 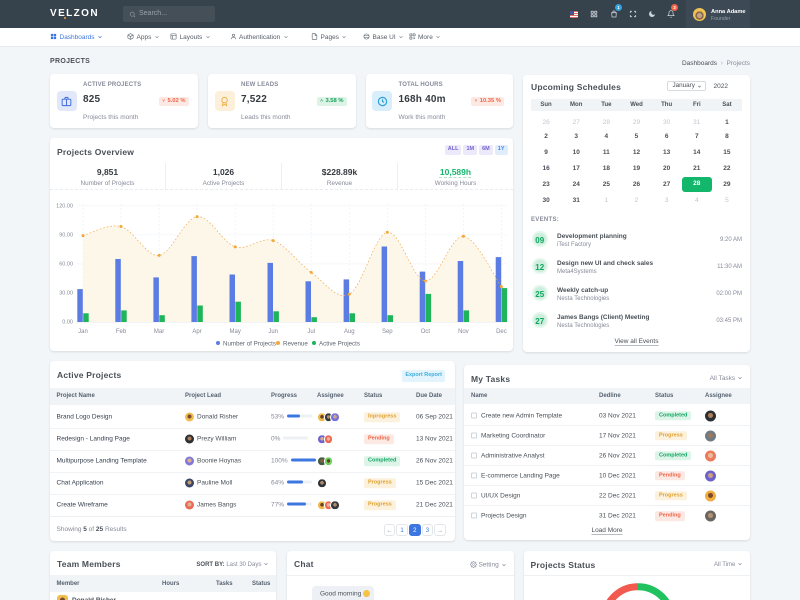 What do you see at coordinates (295, 344) in the screenshot?
I see `svg-text: Revenue` at bounding box center [295, 344].